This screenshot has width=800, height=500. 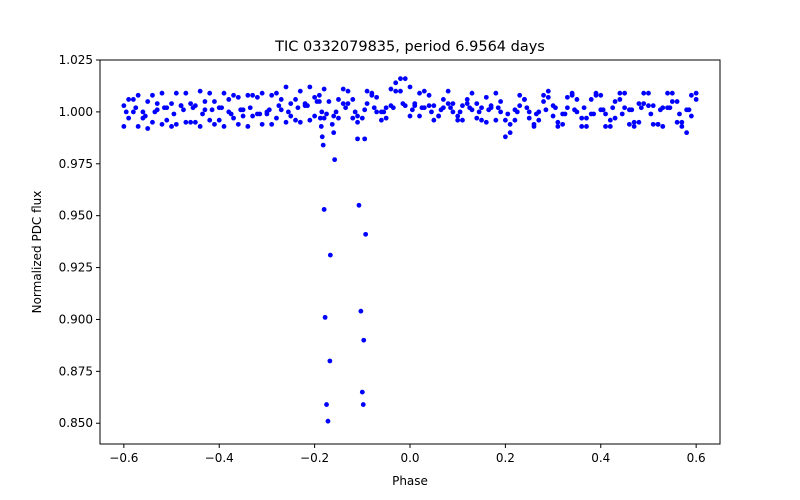 What do you see at coordinates (76, 268) in the screenshot?
I see `y-tick-label: 0.925` at bounding box center [76, 268].